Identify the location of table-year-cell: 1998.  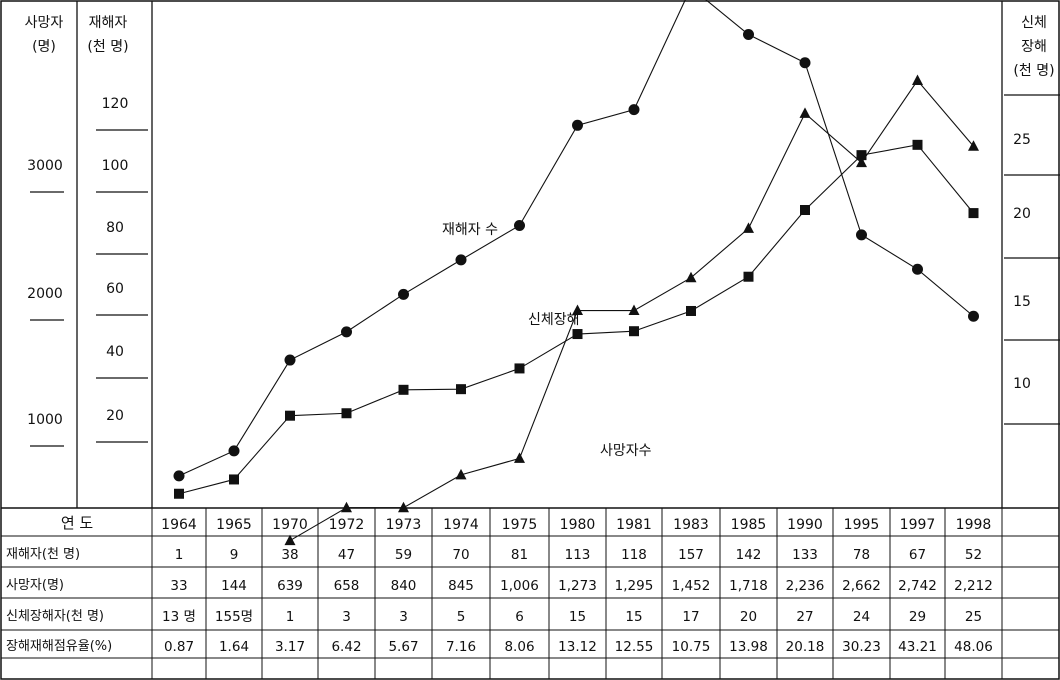
(974, 525).